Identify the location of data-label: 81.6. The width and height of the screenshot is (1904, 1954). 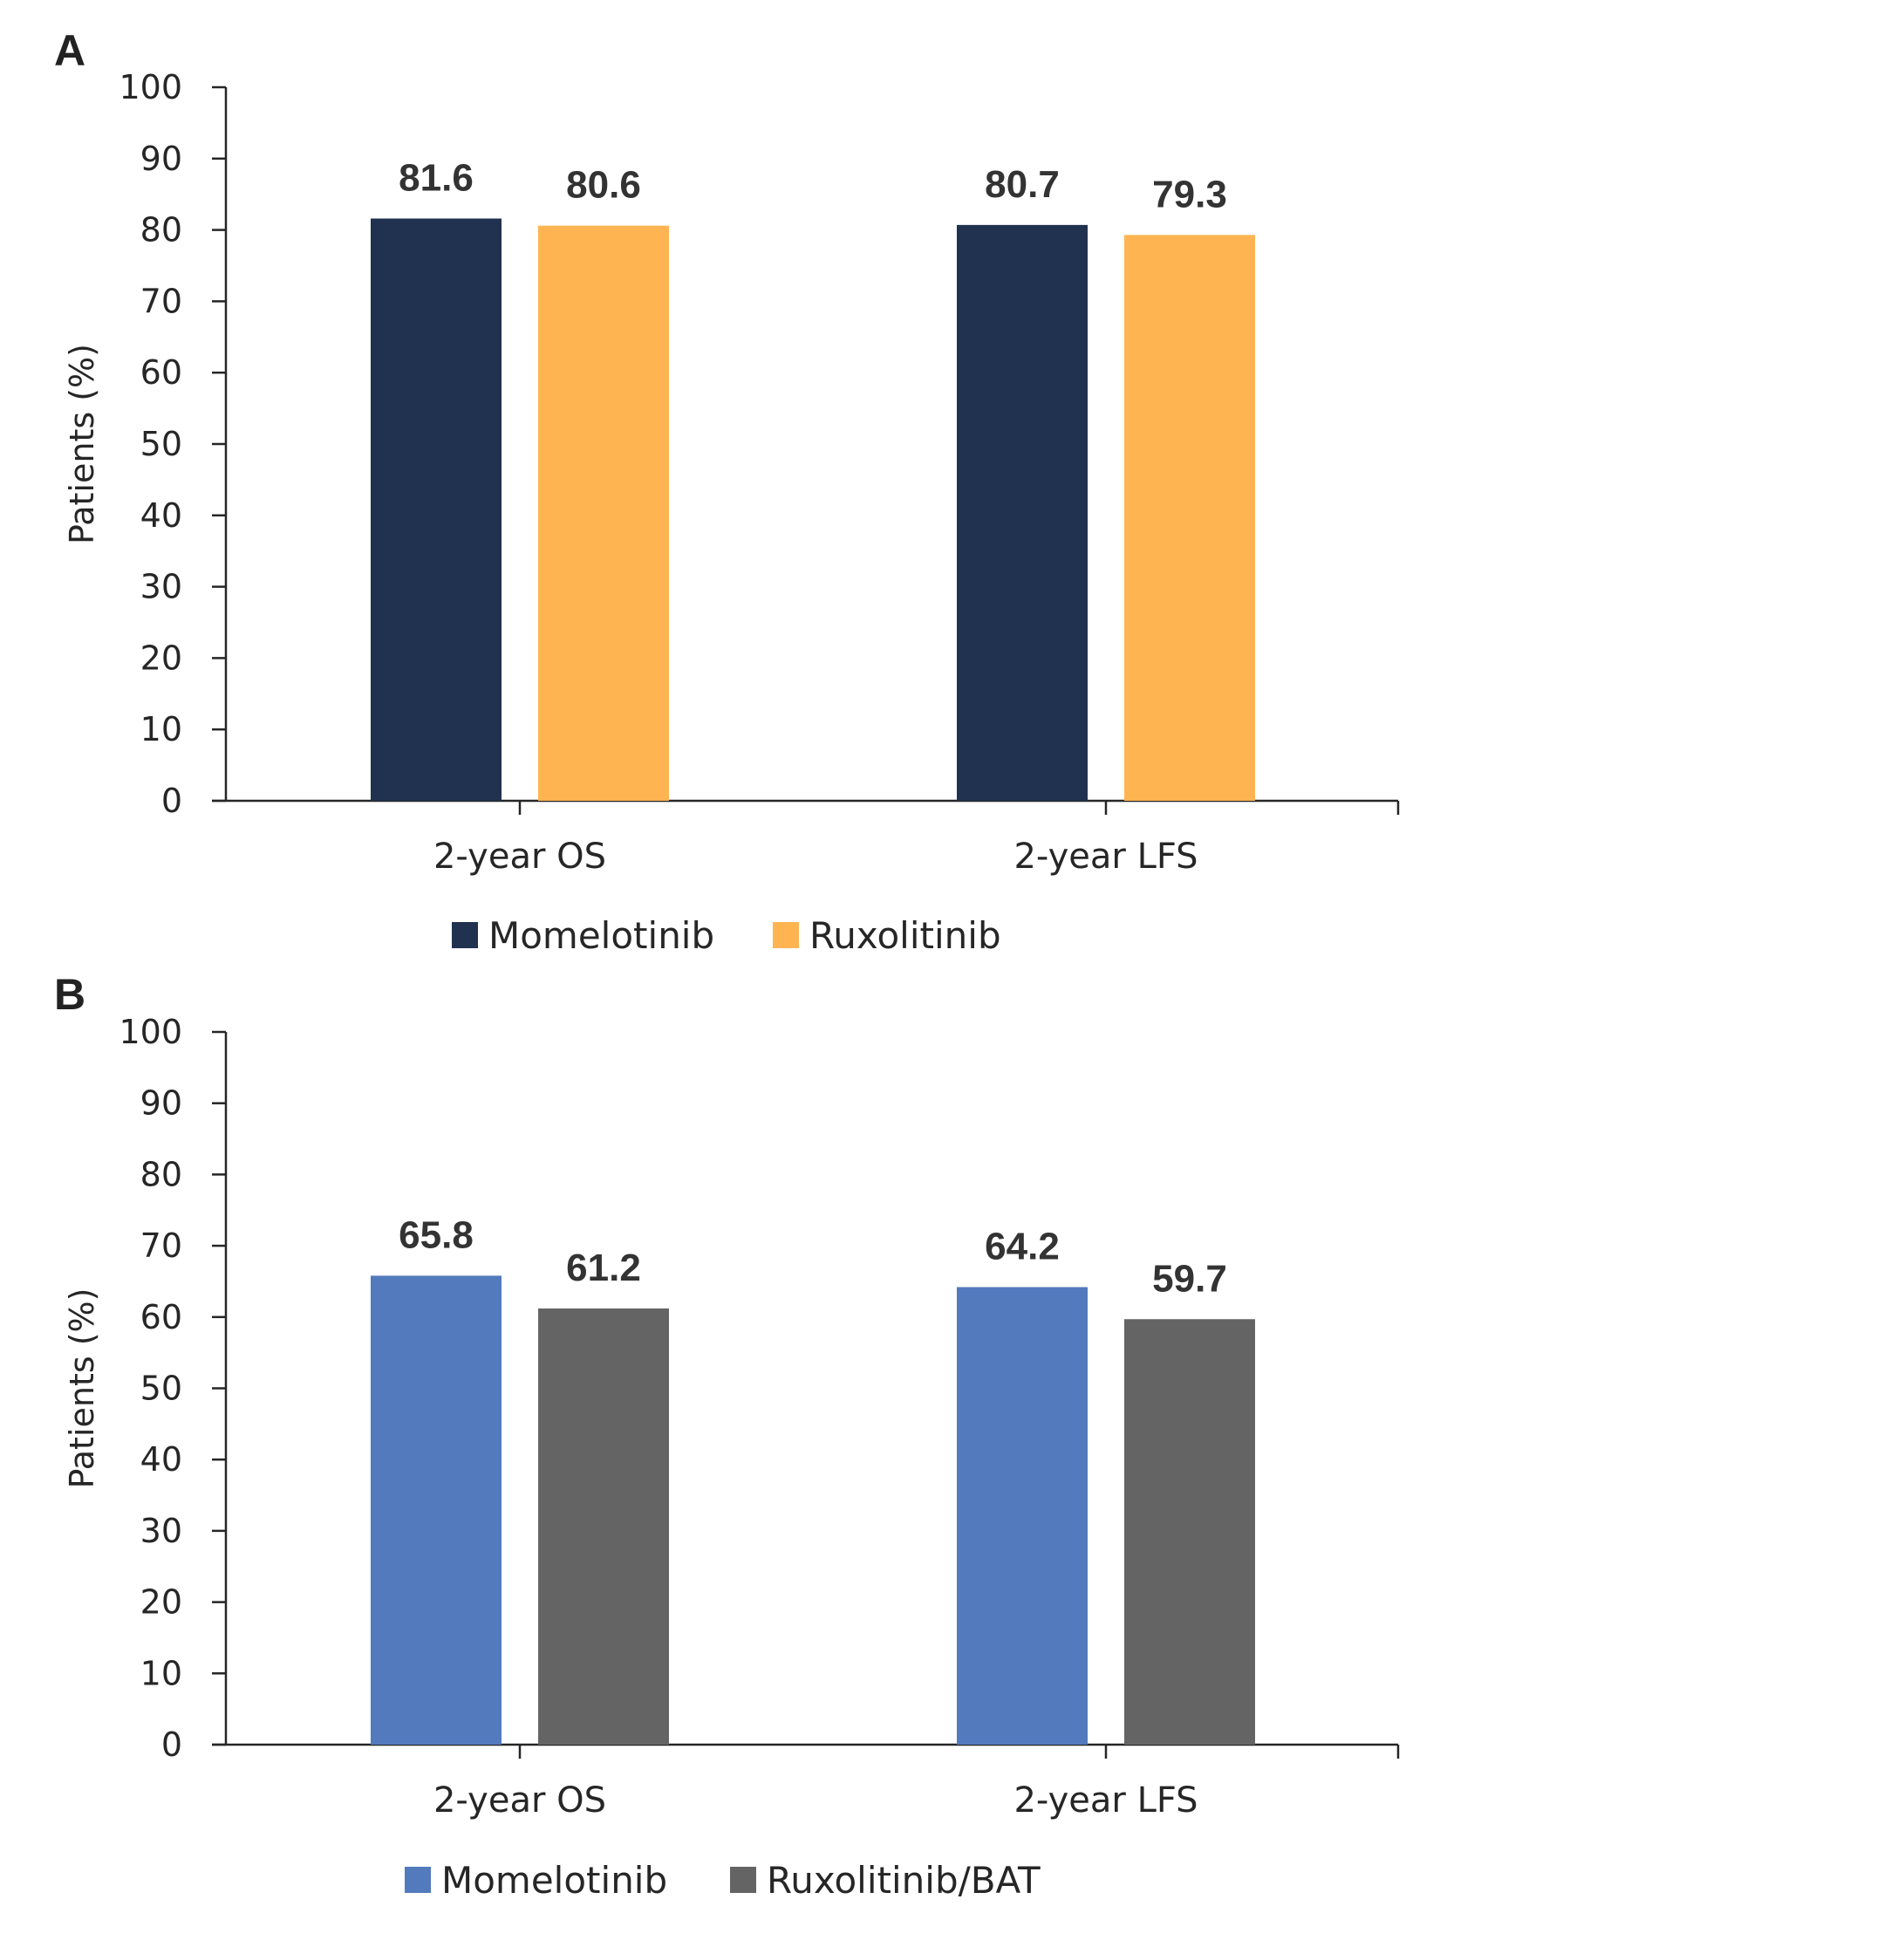
(436, 179).